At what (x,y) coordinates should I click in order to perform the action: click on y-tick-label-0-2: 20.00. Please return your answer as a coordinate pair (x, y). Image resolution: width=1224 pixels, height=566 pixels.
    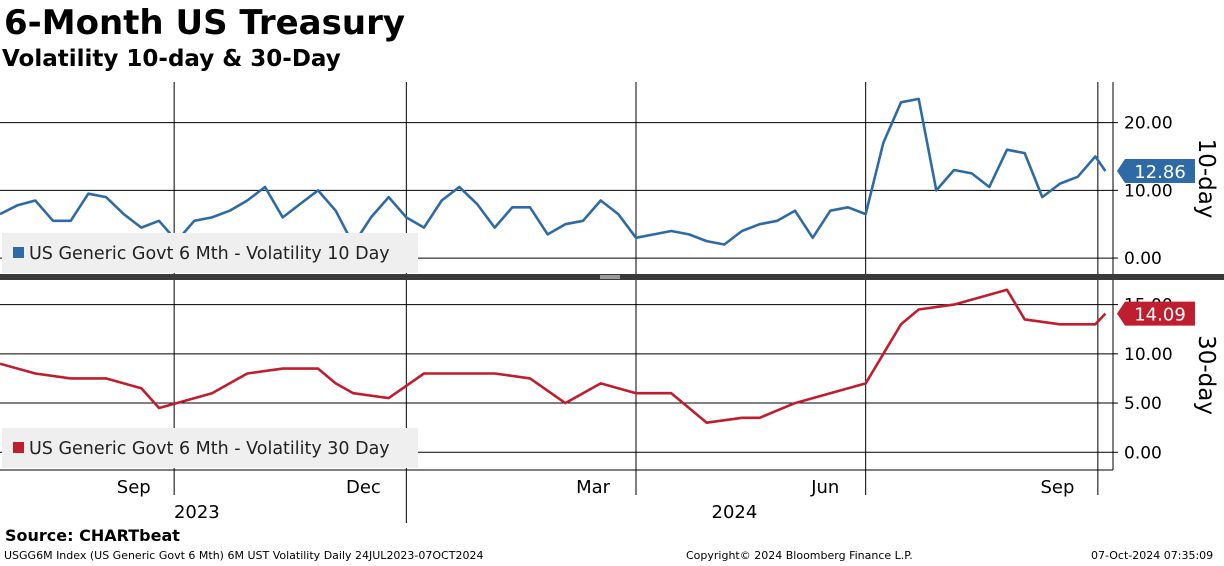
    Looking at the image, I should click on (1148, 124).